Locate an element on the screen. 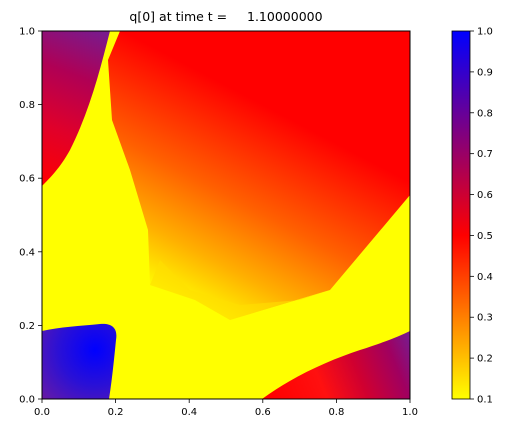 The height and width of the screenshot is (433, 510). colorbar-tick-label: 0.9 is located at coordinates (485, 72).